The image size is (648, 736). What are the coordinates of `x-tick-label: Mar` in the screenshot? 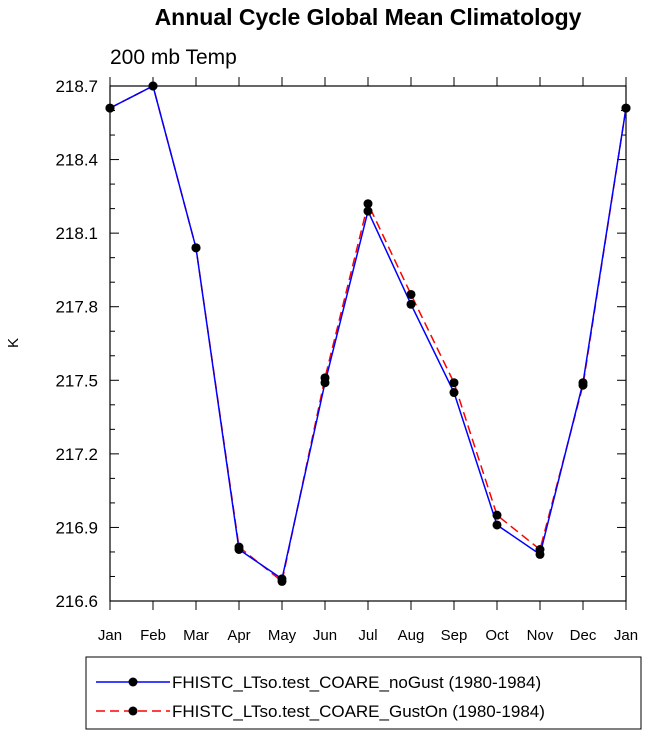 It's located at (196, 635).